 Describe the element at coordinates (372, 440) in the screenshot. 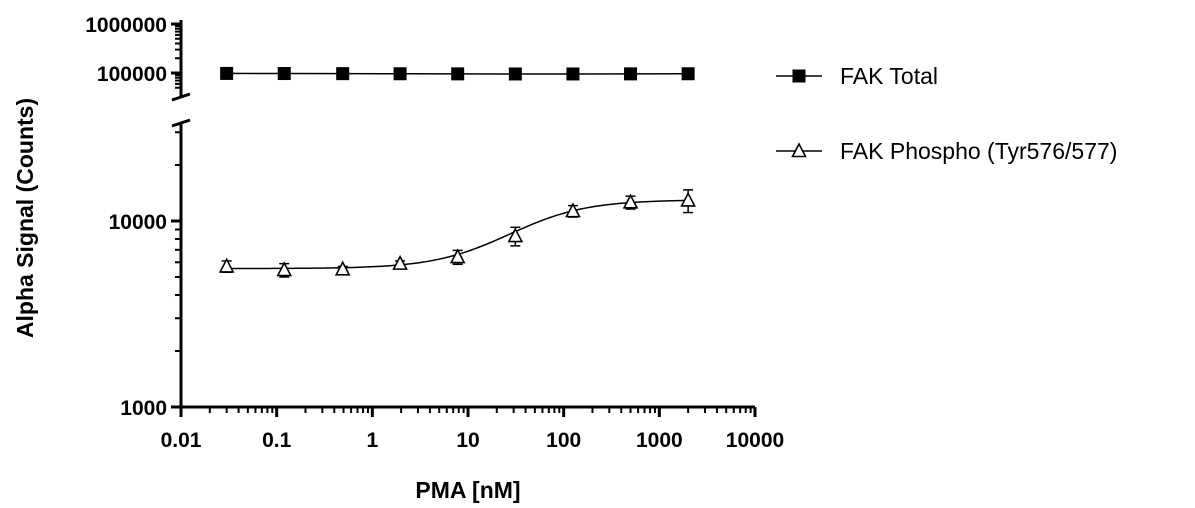

I see `x-tick-label: 1` at that location.